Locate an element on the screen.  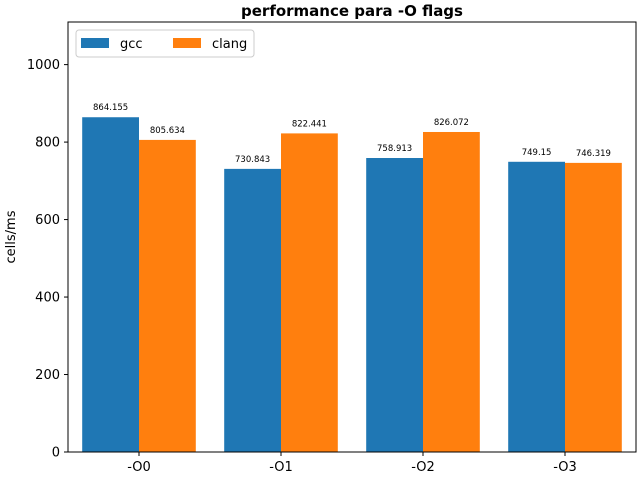
y-tick-label: 1000 is located at coordinates (43, 65).